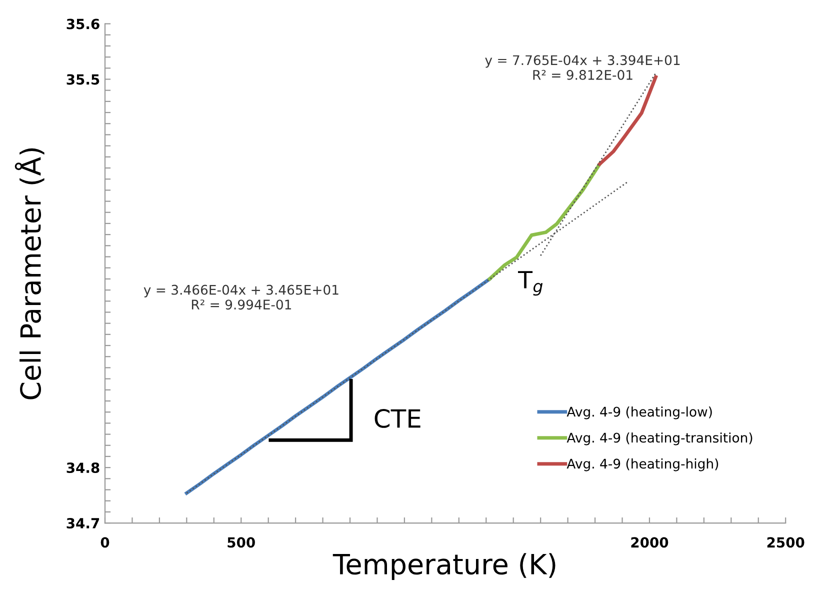 The image size is (830, 594). What do you see at coordinates (530, 283) in the screenshot?
I see `annotation: T$_{g}$` at bounding box center [530, 283].